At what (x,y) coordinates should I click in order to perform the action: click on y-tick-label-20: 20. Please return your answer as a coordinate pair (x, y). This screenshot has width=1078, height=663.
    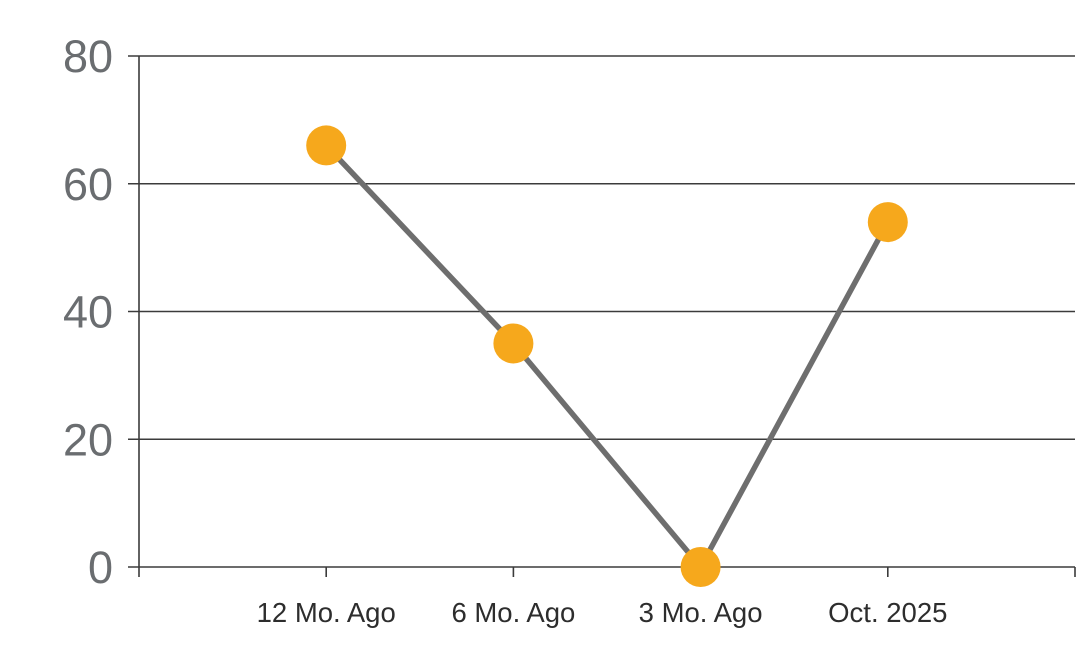
    Looking at the image, I should click on (88, 439).